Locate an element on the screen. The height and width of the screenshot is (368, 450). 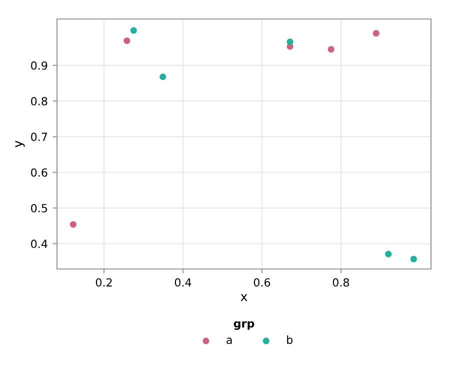
legend-title: grp is located at coordinates (244, 325).